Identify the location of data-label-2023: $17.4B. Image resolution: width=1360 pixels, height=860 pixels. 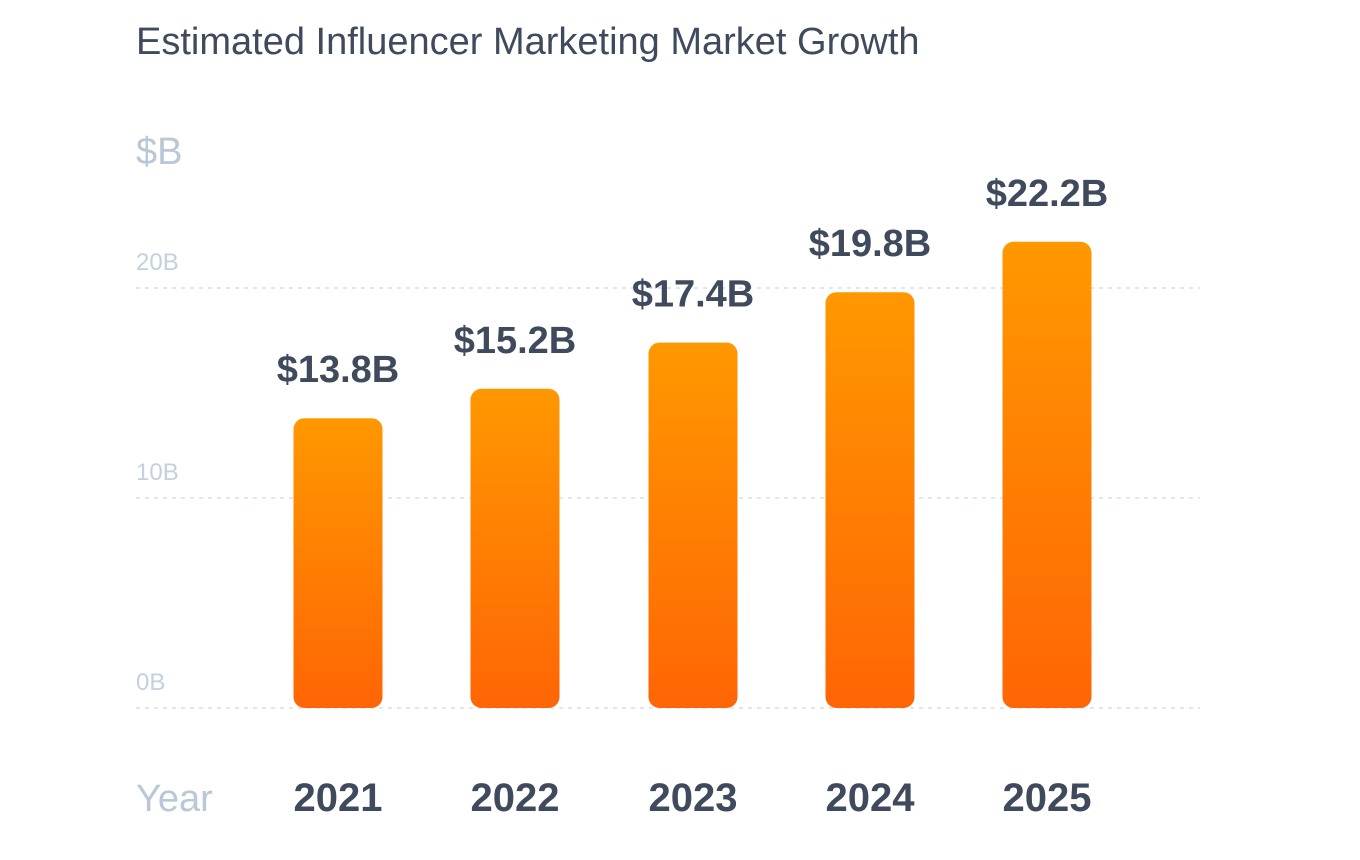
(693, 295).